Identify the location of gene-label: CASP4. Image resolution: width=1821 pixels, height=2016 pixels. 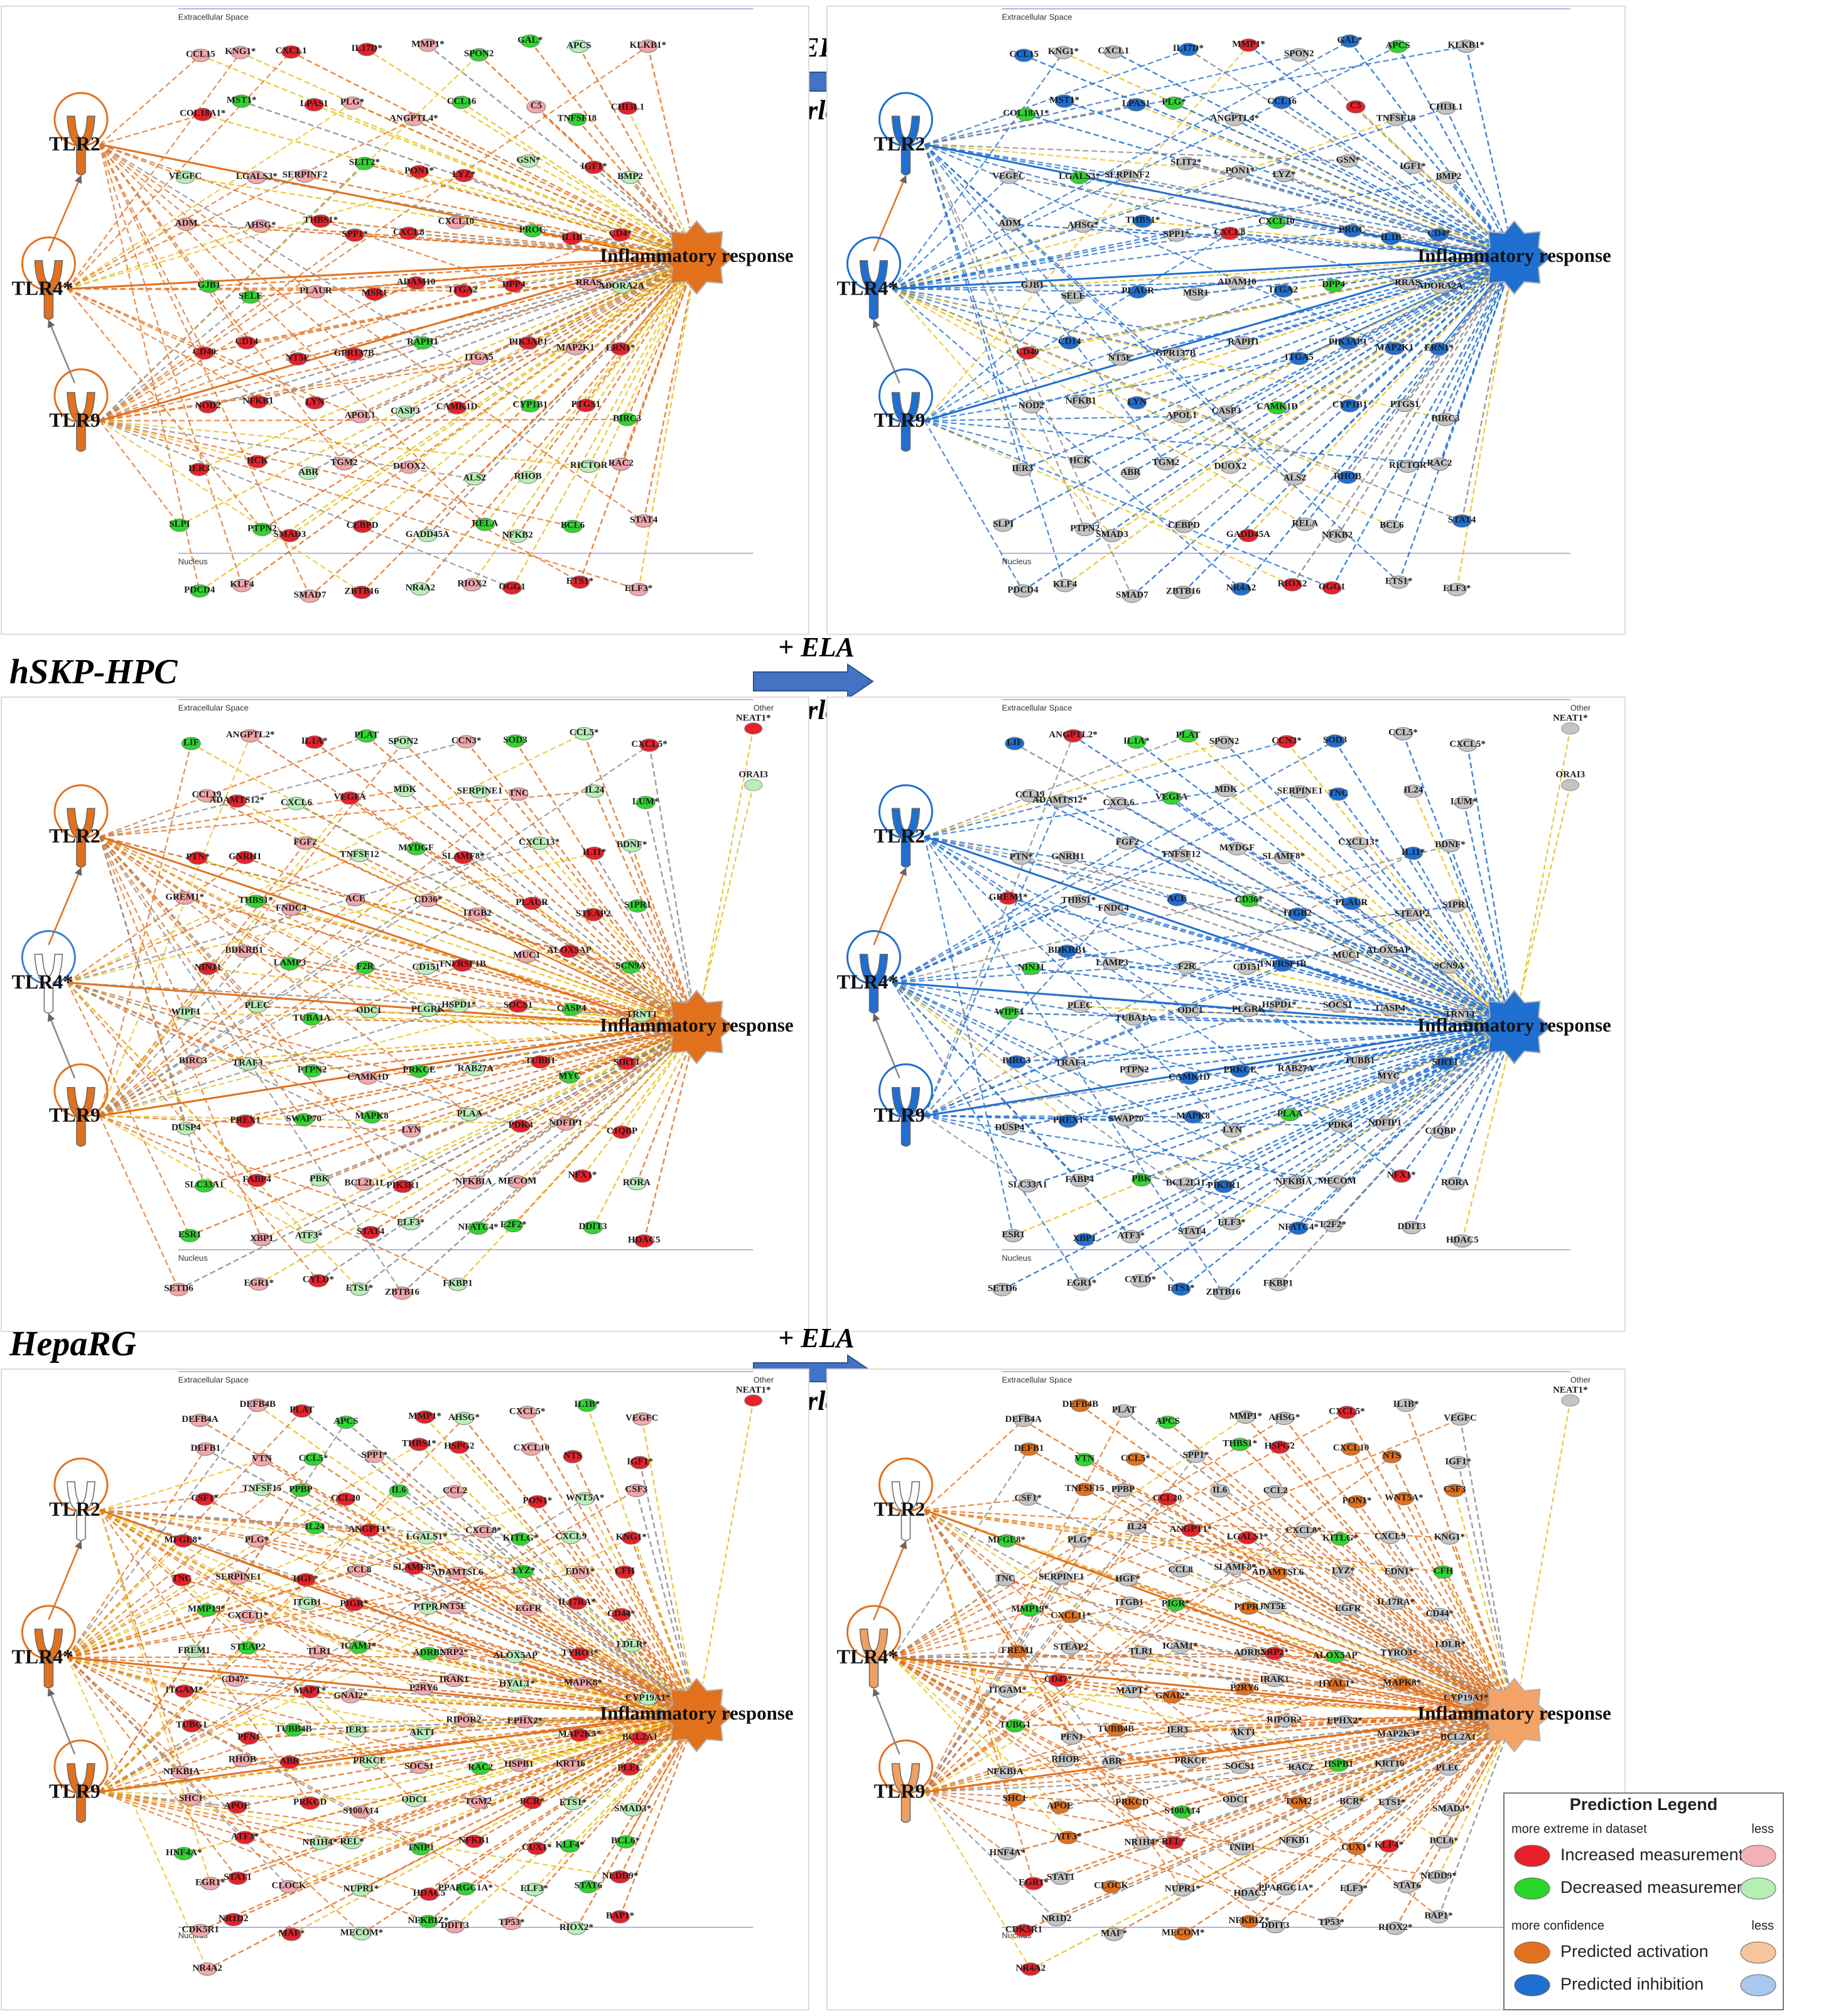
(571, 1009).